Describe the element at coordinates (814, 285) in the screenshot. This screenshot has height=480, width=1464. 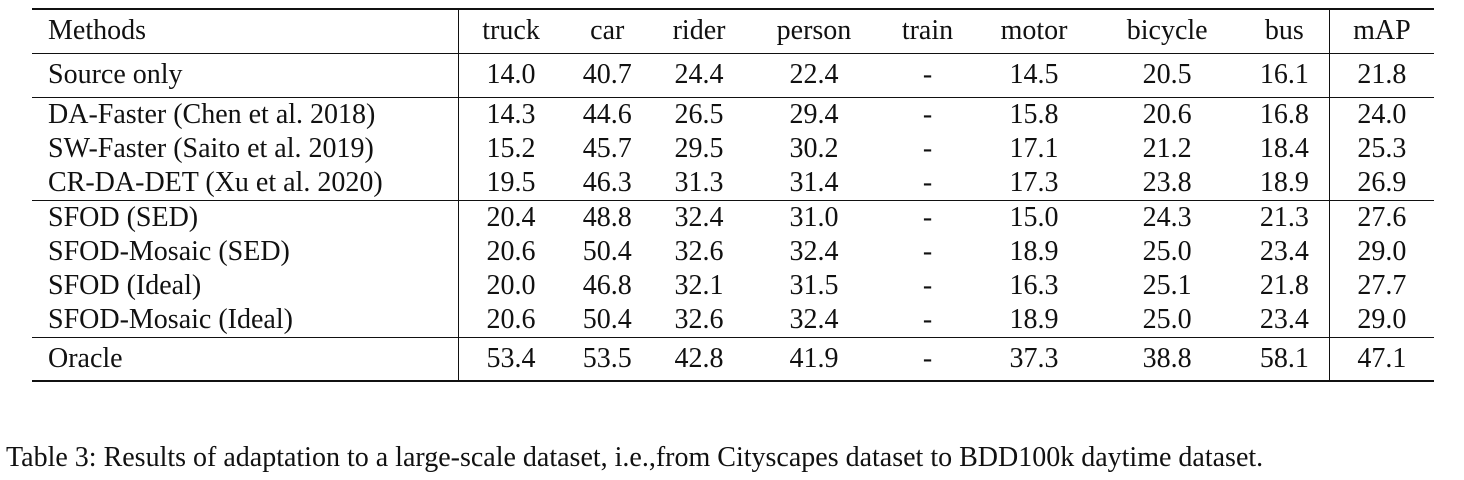
I see `value-cell: 31.5` at that location.